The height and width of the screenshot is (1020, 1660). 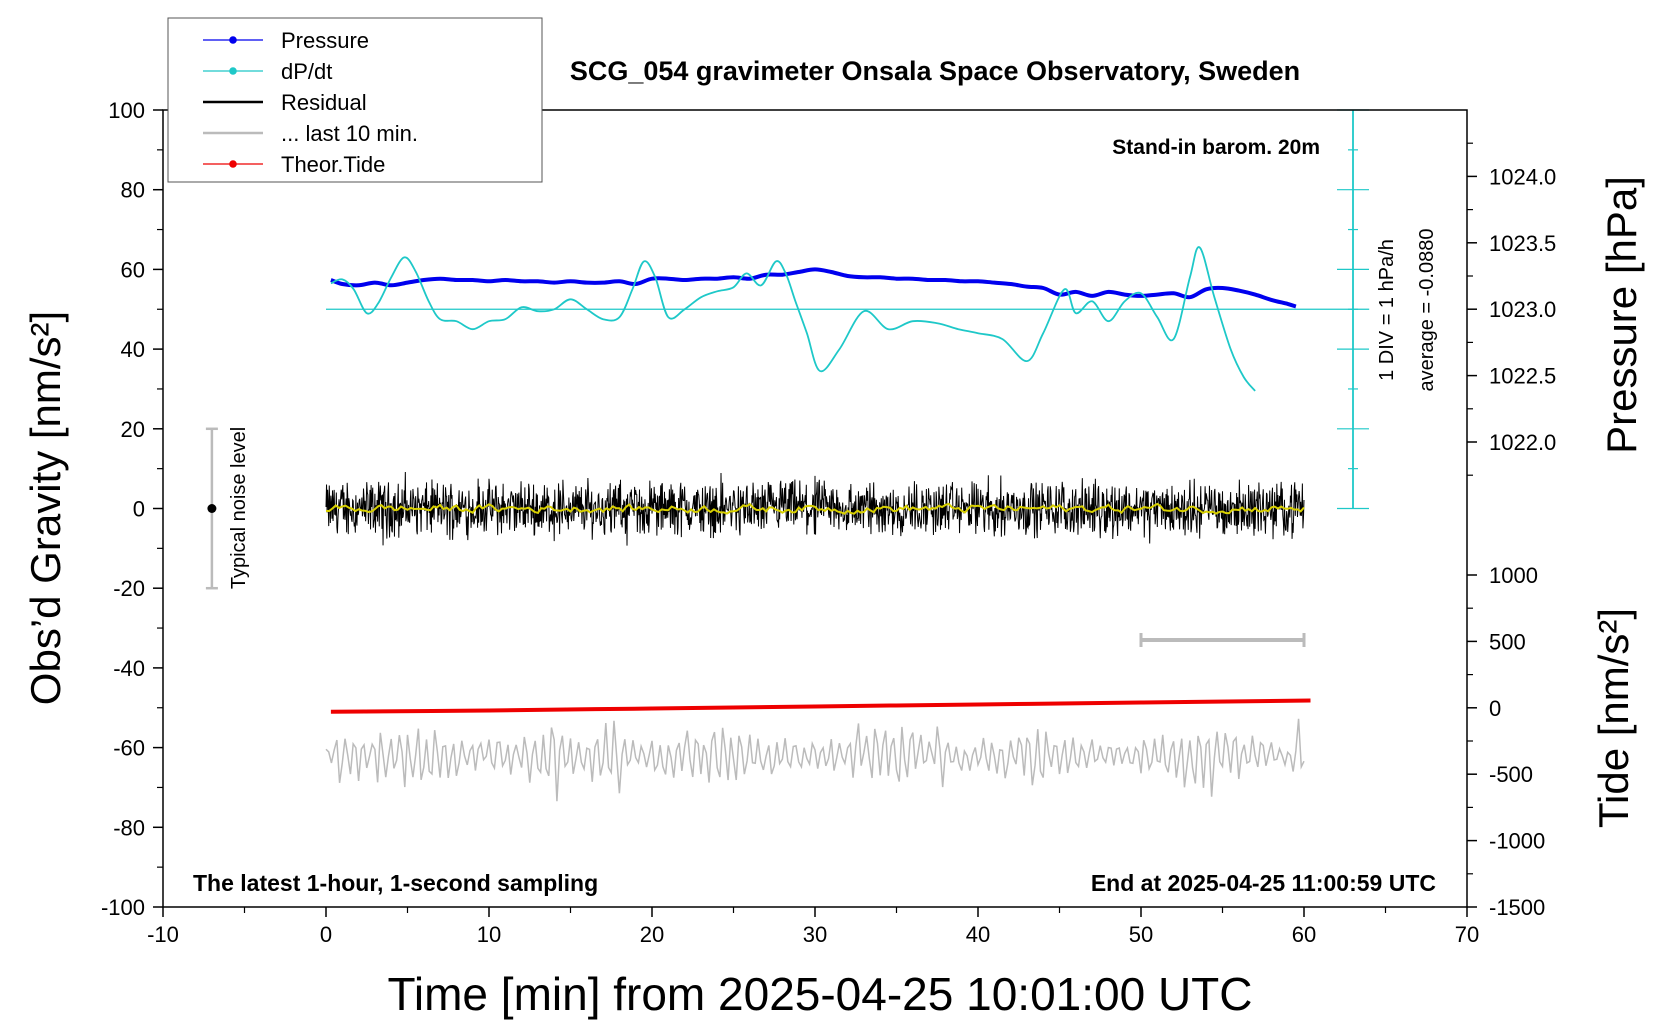 I want to click on x-tick-label: 30, so click(x=815, y=934).